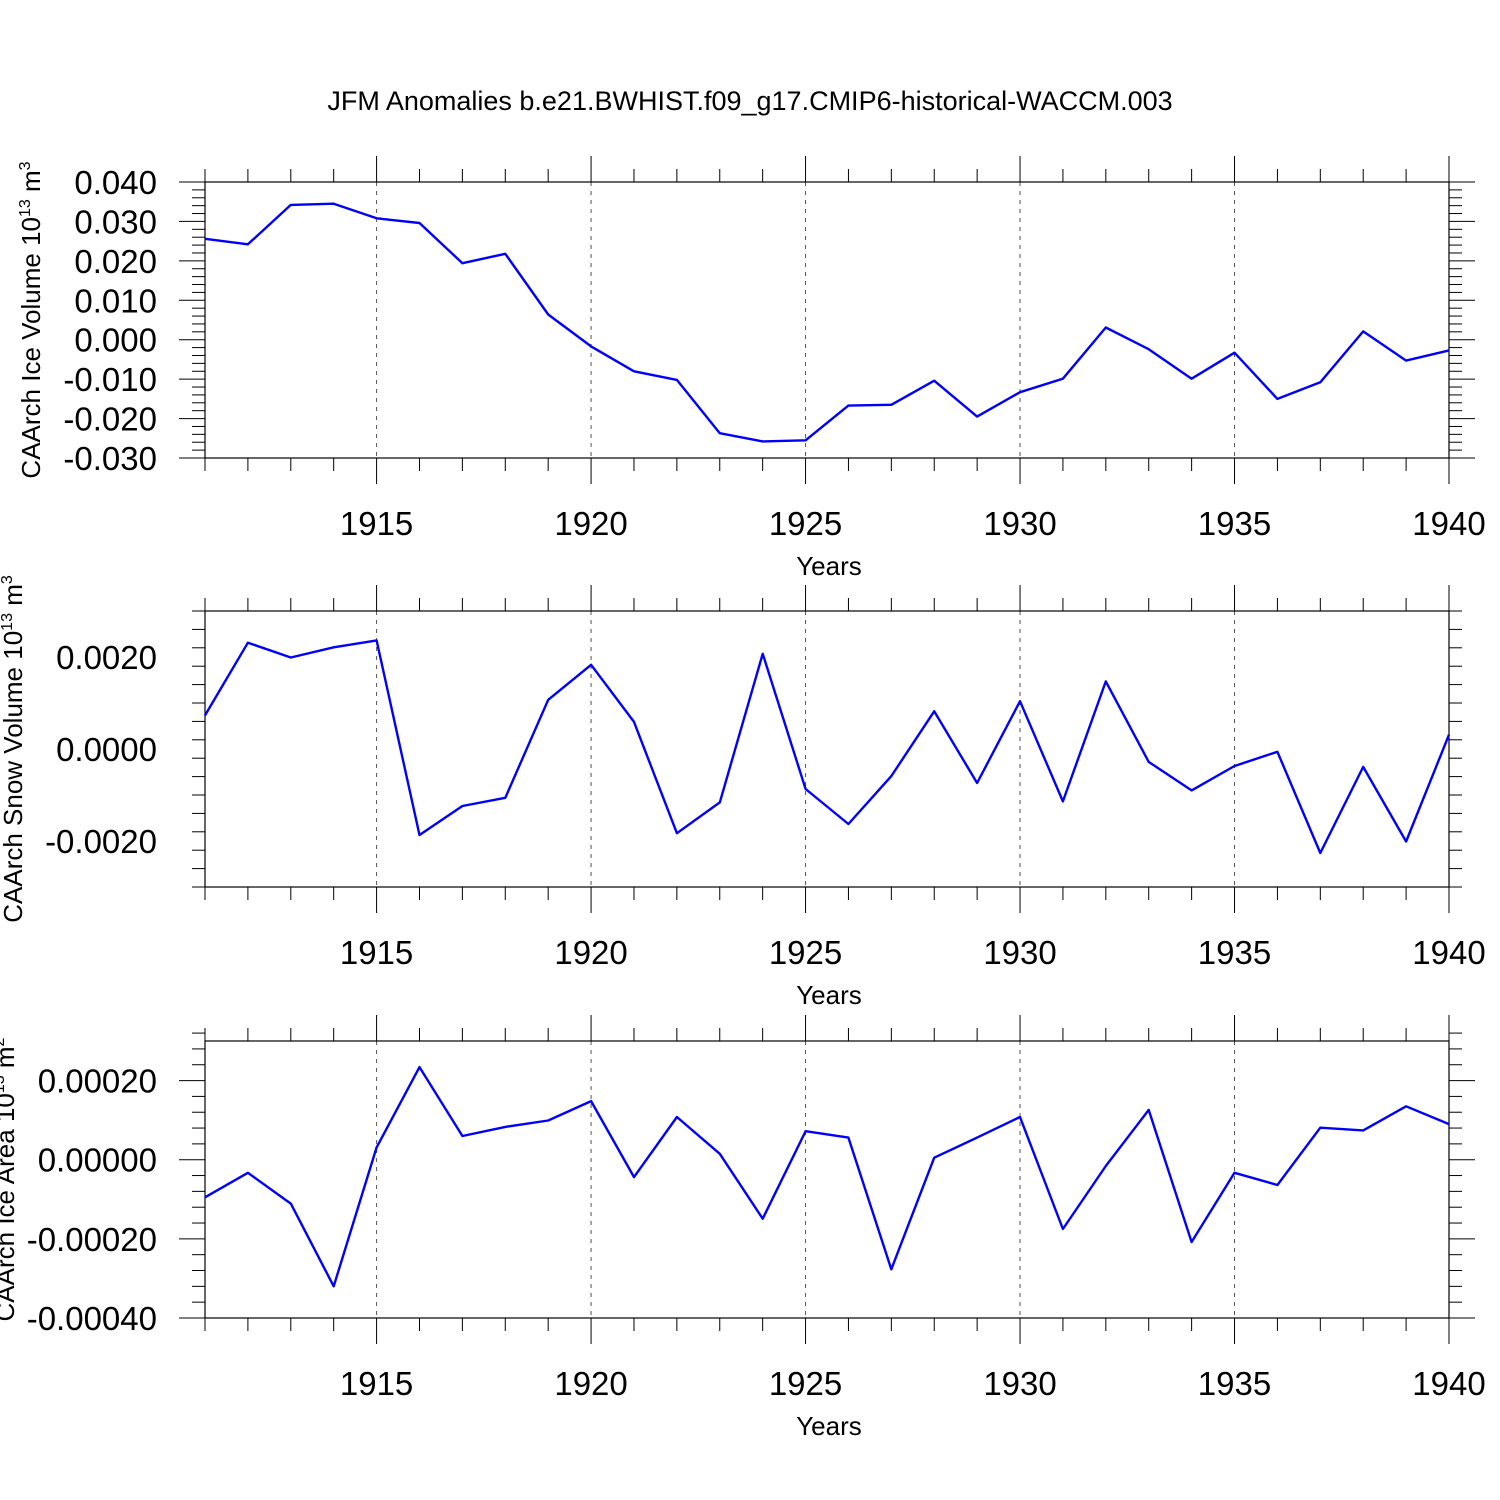 The width and height of the screenshot is (1500, 1500). Describe the element at coordinates (115, 261) in the screenshot. I see `y-tick-label: 0.020` at that location.